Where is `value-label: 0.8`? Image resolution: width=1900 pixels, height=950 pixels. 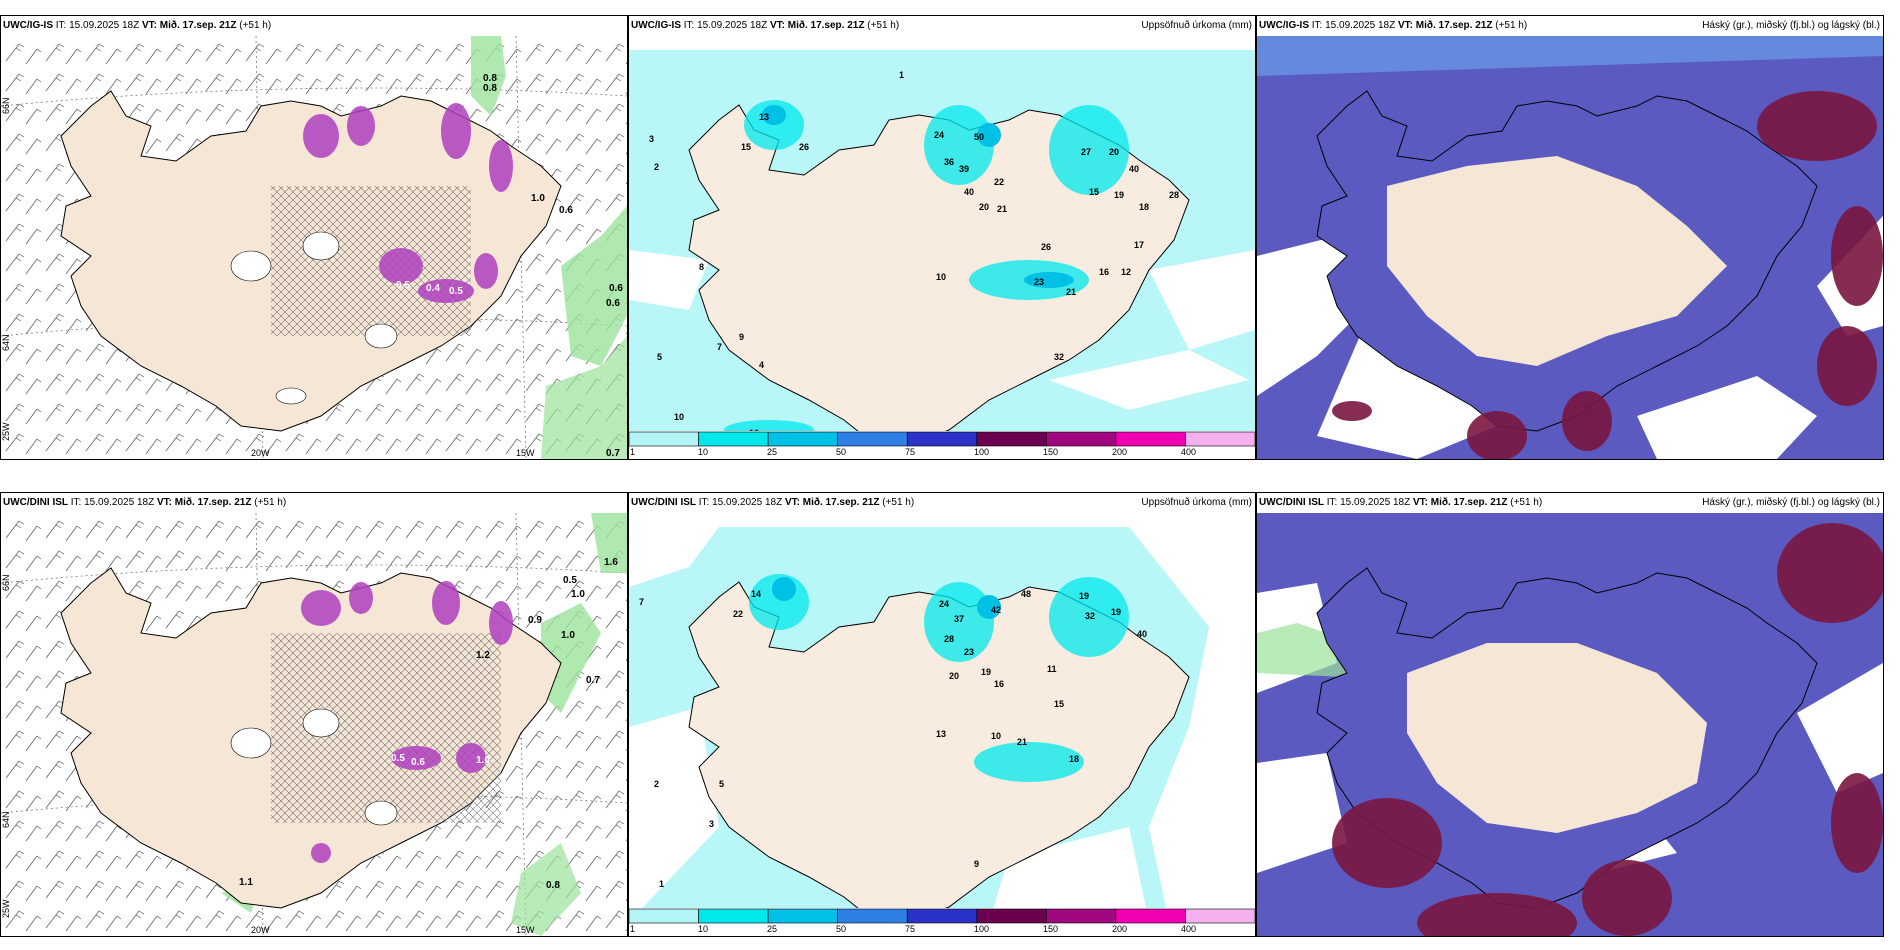
value-label: 0.8 is located at coordinates (490, 88).